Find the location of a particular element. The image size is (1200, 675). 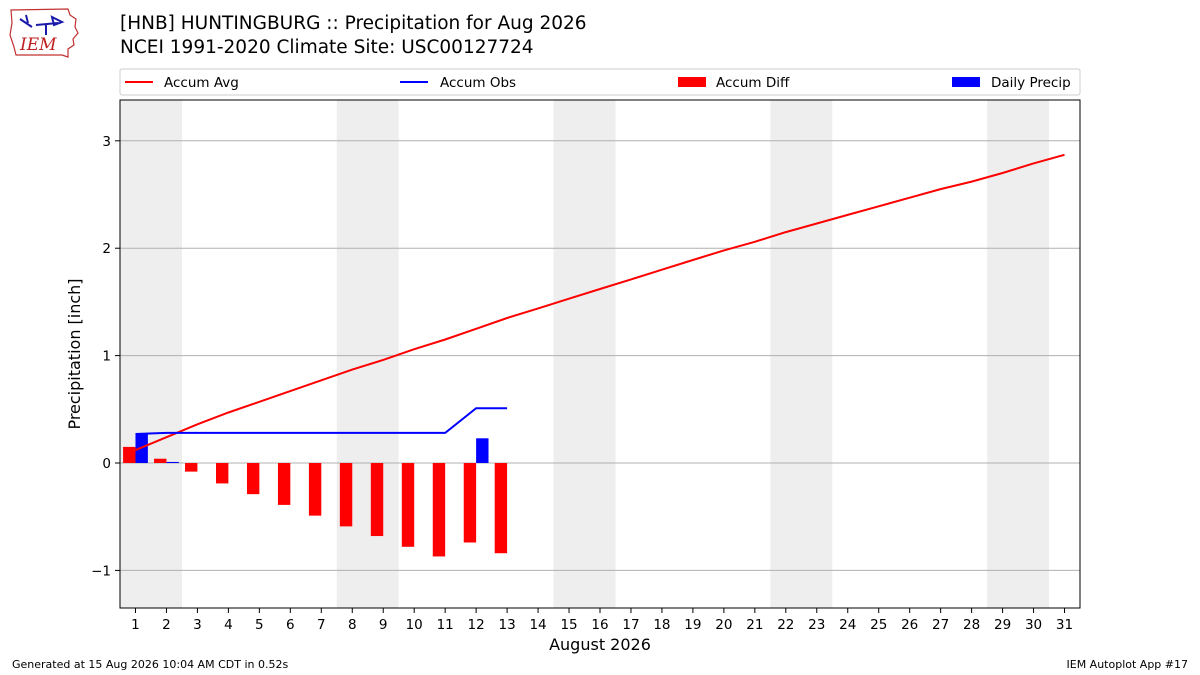

app-credit: IEM Autoplot App #17 is located at coordinates (1127, 664).